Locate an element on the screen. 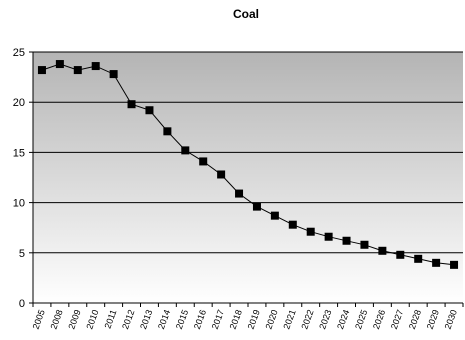 This screenshot has height=340, width=465. x-tick-label-2029: 2029 is located at coordinates (433, 319).